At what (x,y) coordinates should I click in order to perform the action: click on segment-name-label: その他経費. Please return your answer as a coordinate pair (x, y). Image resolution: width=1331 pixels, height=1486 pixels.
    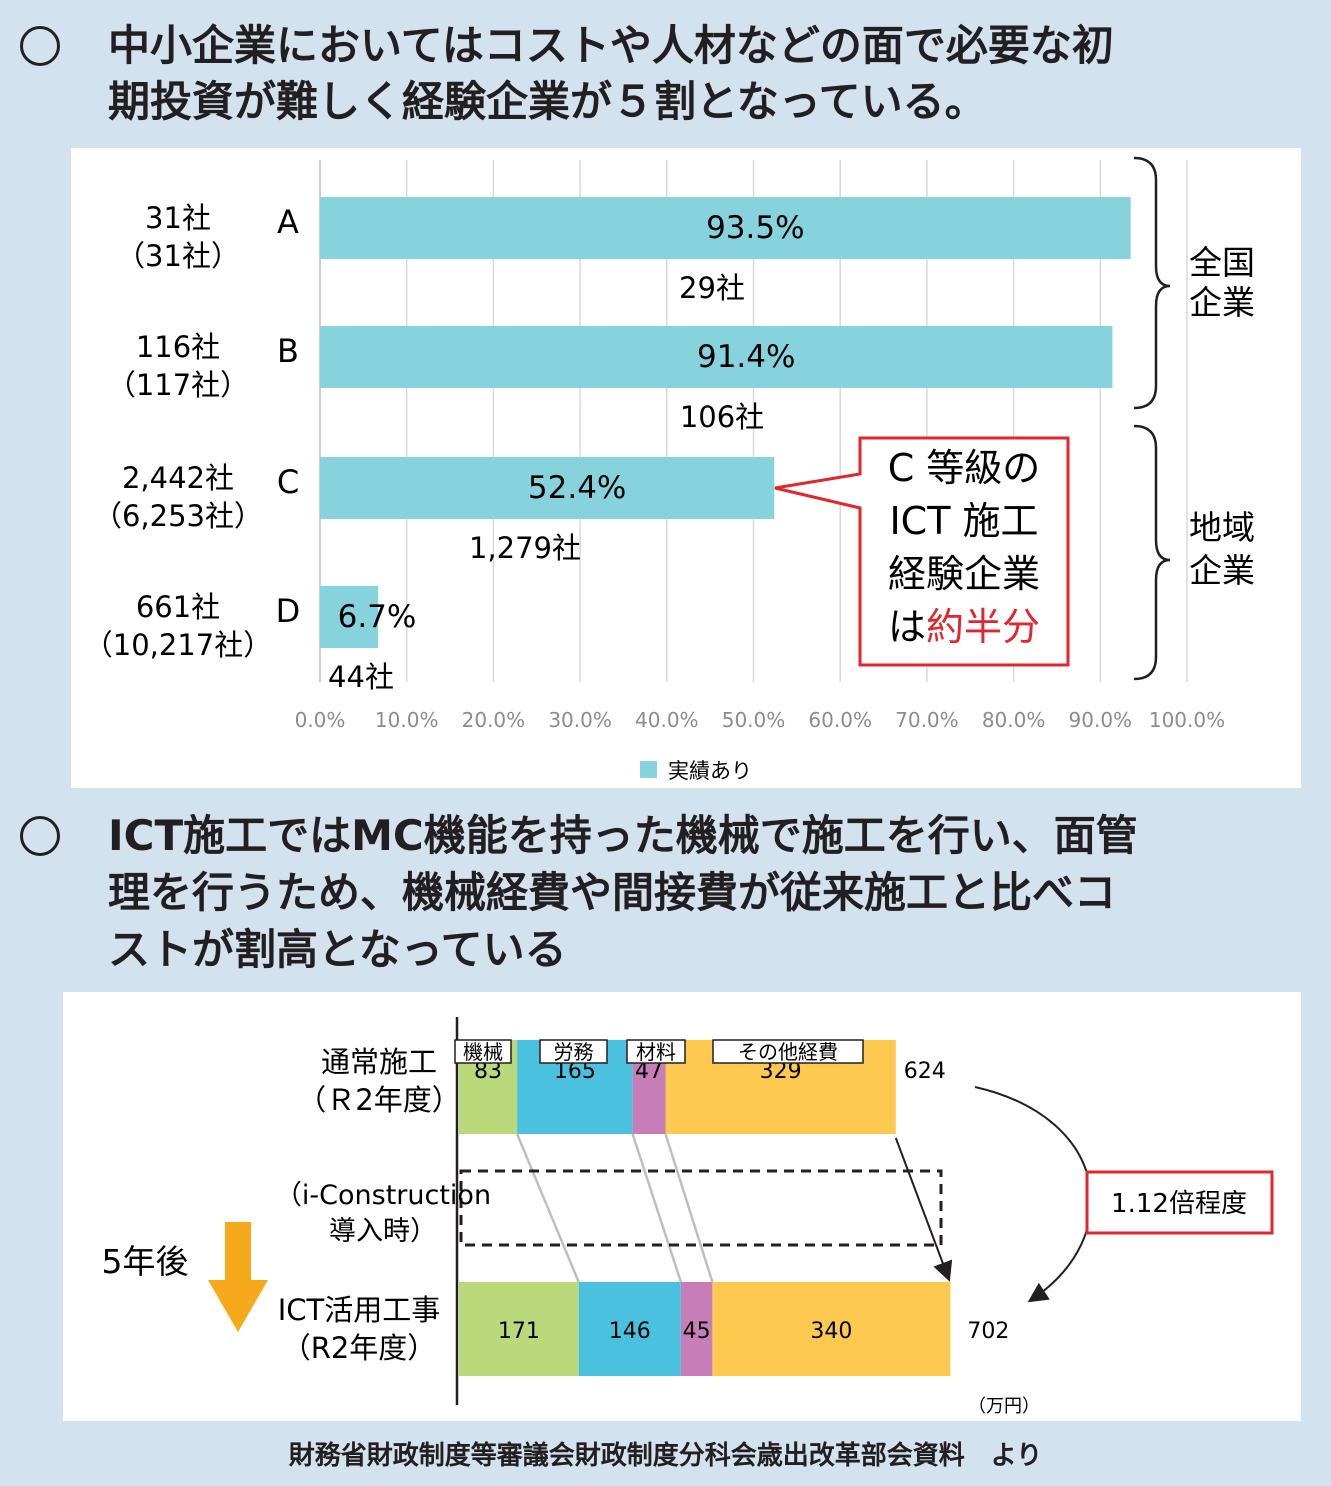
    Looking at the image, I should click on (788, 1052).